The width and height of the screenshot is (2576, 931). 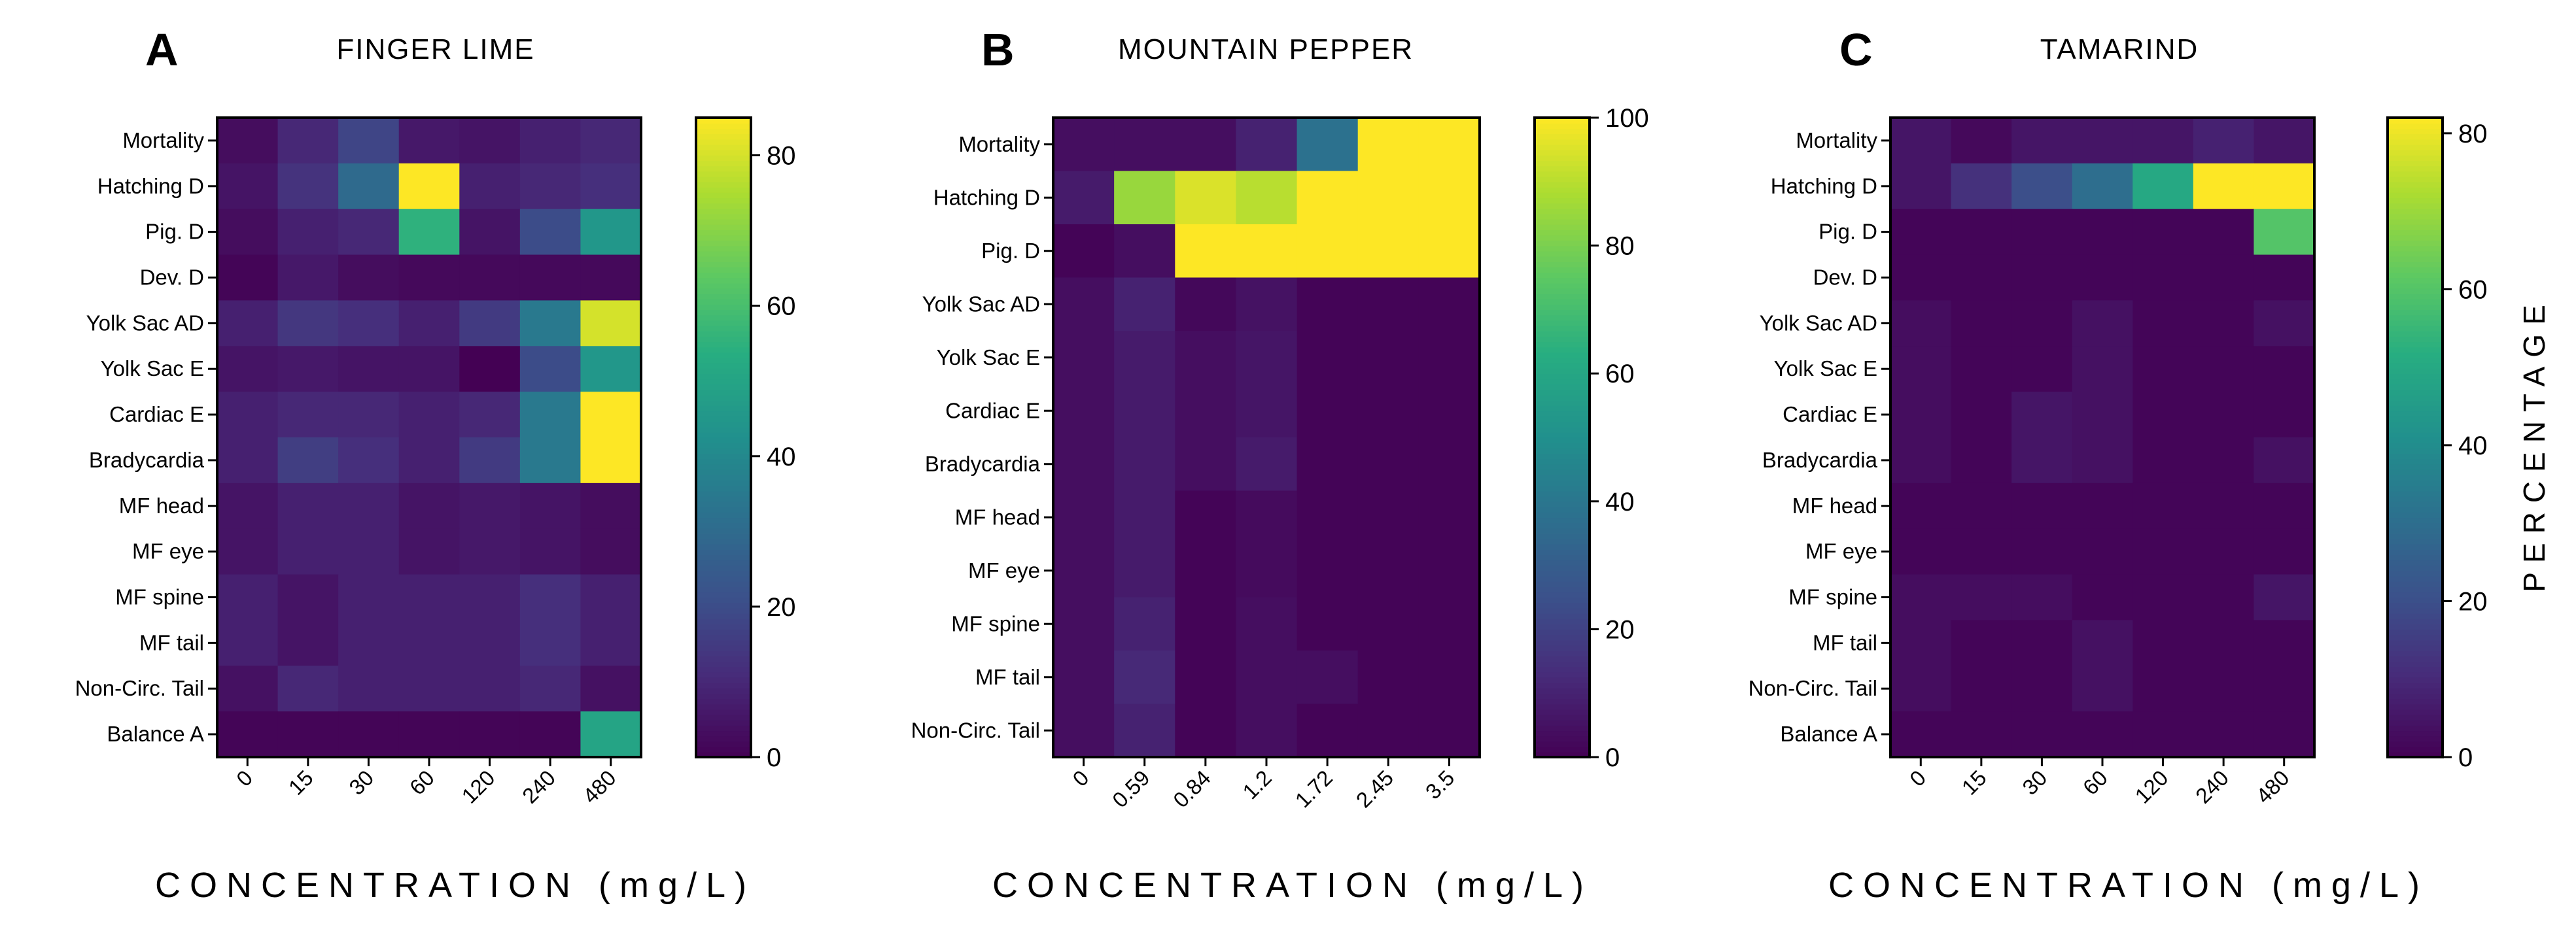 What do you see at coordinates (983, 464) in the screenshot?
I see `row-label-bradycardia: Bradycardia` at bounding box center [983, 464].